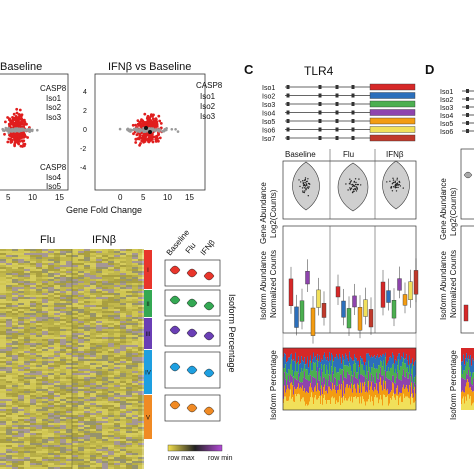  I want to click on scatter-left-annotations: CASP8 Iso1 Iso2 Iso3 CASP8 Iso4 Iso5, so click(53, 137).